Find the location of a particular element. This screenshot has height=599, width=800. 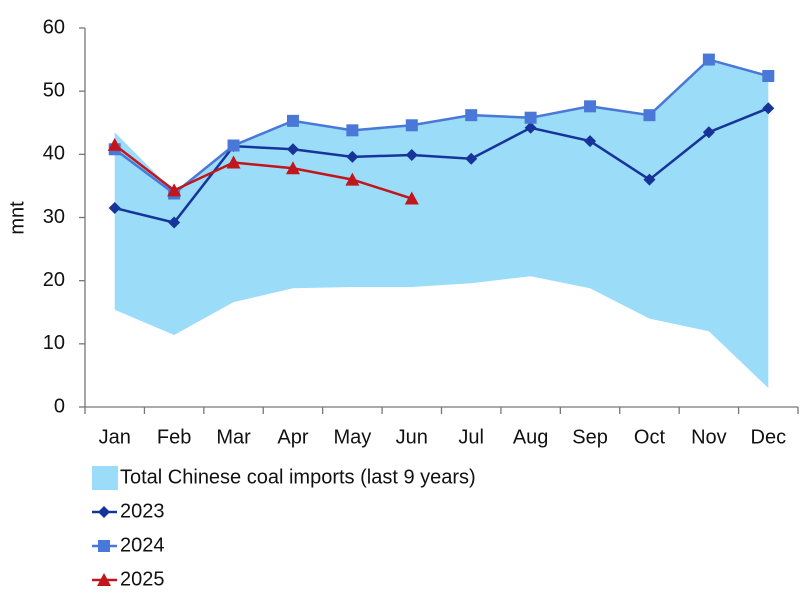

x-tick-label: Feb is located at coordinates (174, 437).